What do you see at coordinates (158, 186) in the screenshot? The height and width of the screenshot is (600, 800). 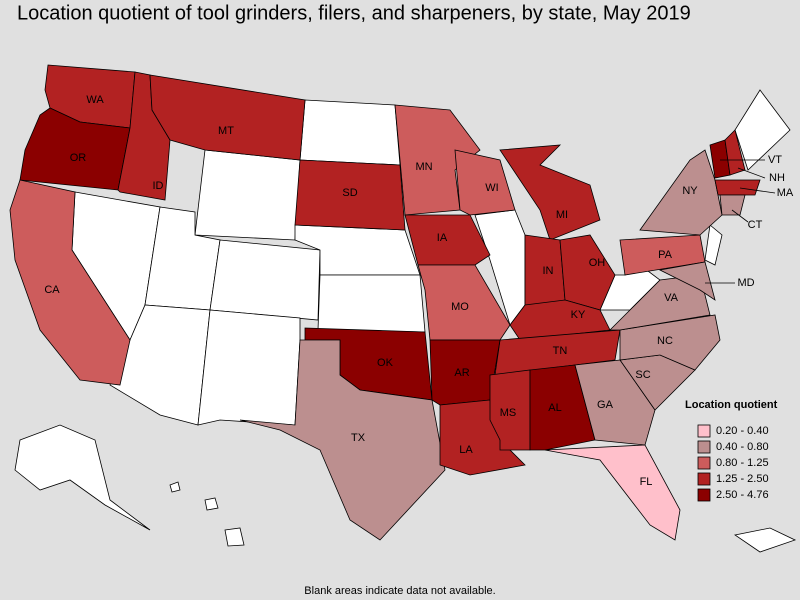 I see `state-label: ID` at bounding box center [158, 186].